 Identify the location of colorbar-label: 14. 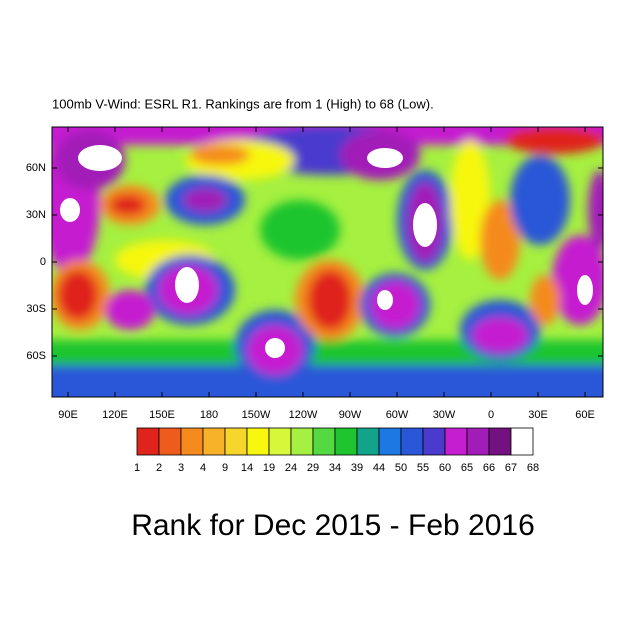
(247, 468).